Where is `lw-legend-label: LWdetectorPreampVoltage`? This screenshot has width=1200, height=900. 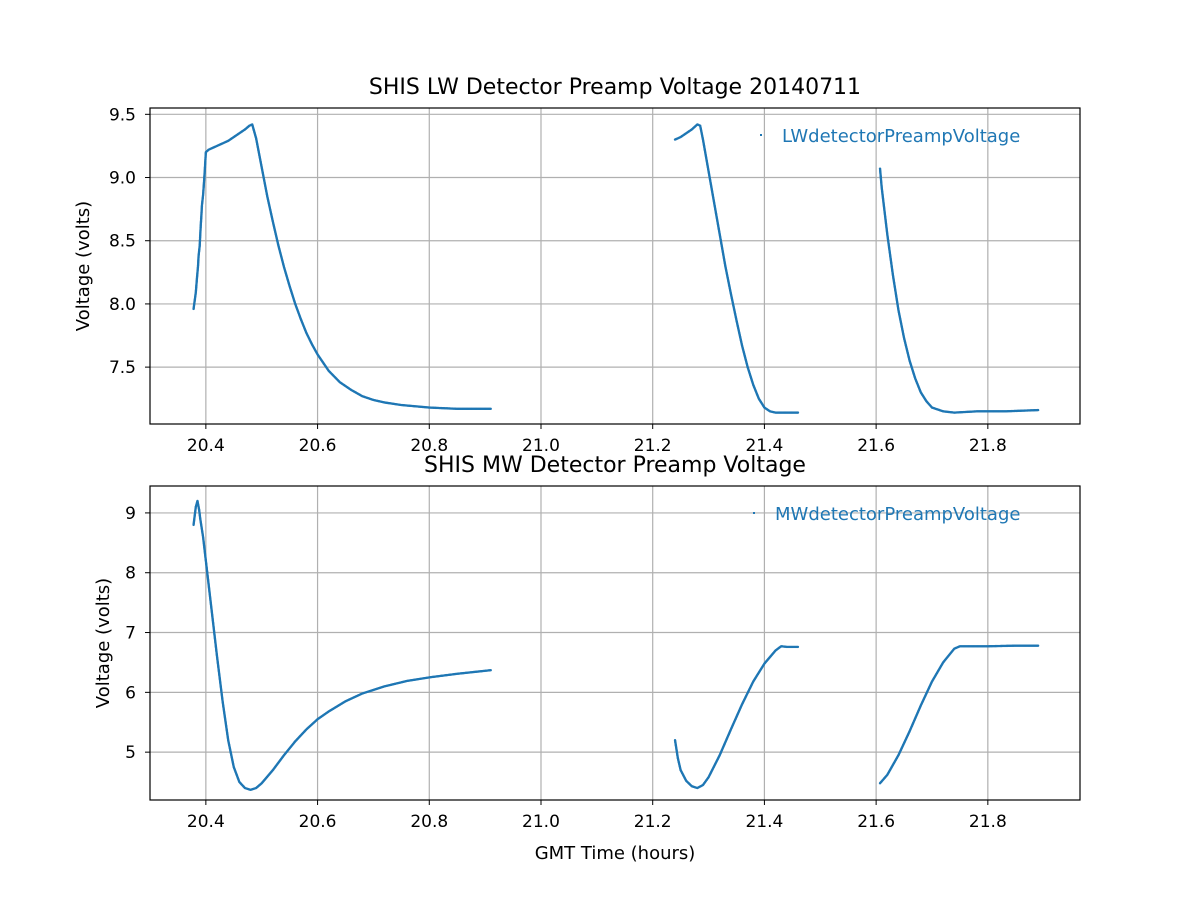
lw-legend-label: LWdetectorPreampVoltage is located at coordinates (901, 136).